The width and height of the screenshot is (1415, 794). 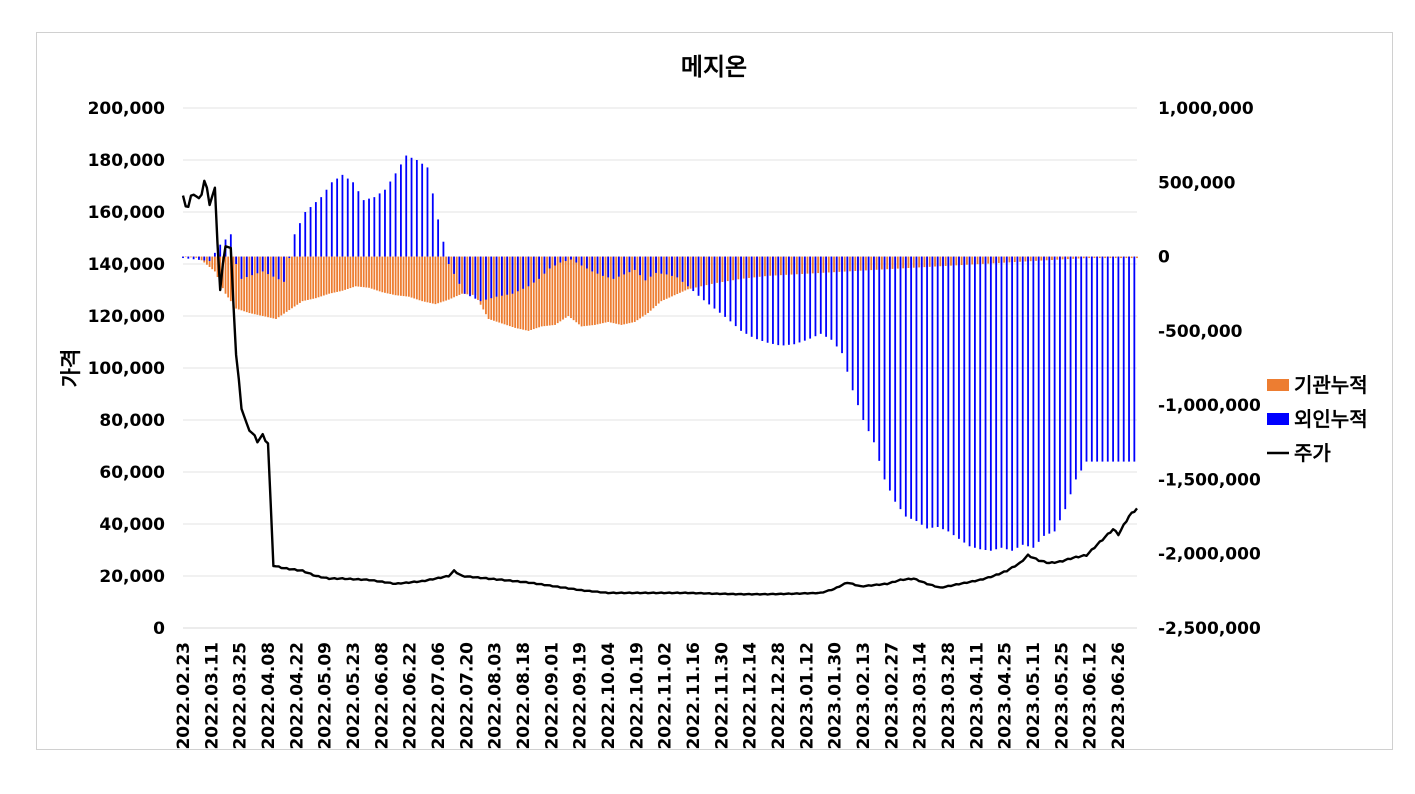 I want to click on x-tick-label: 2023.02.27, so click(x=892, y=696).